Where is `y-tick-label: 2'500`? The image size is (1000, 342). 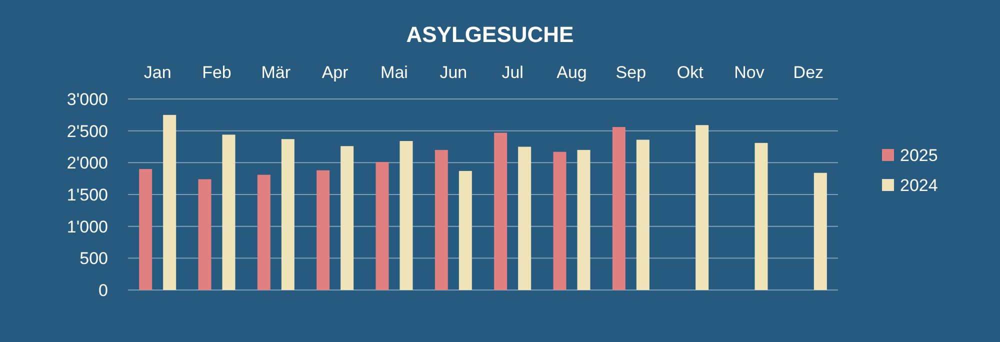
y-tick-label: 2'500 is located at coordinates (87, 131).